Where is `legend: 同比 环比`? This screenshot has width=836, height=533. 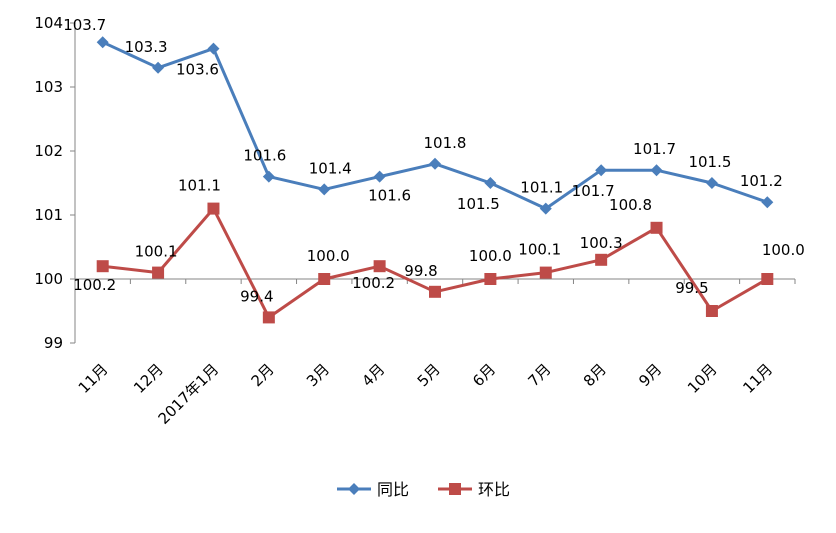 legend: 同比 环比 is located at coordinates (423, 489).